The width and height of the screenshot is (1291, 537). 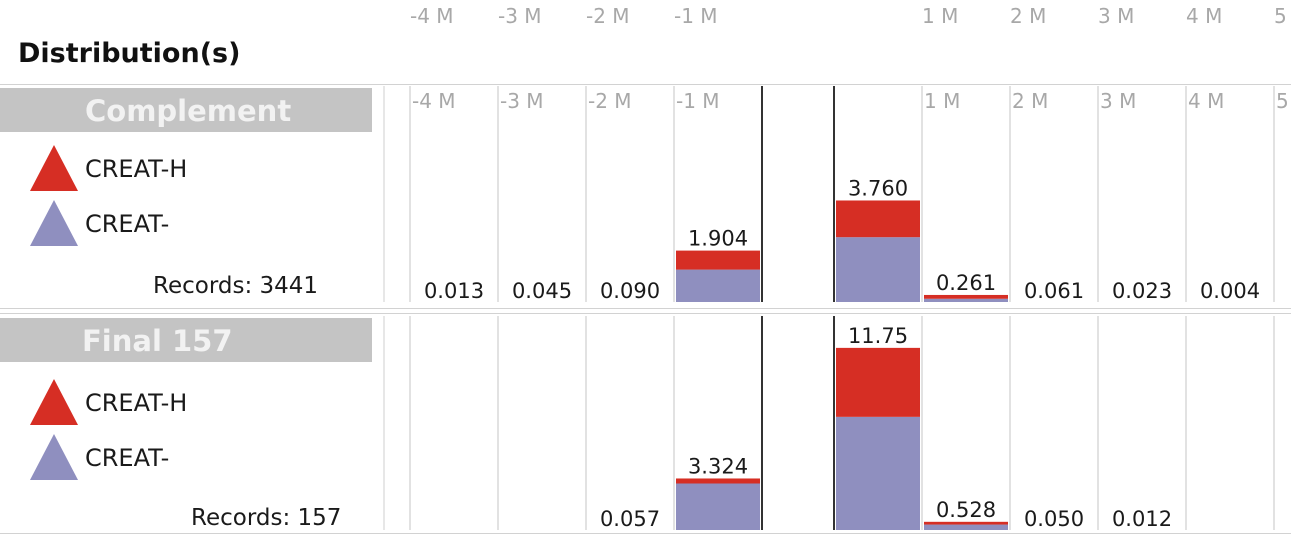 What do you see at coordinates (129, 53) in the screenshot?
I see `page-title: Distribution(s)` at bounding box center [129, 53].